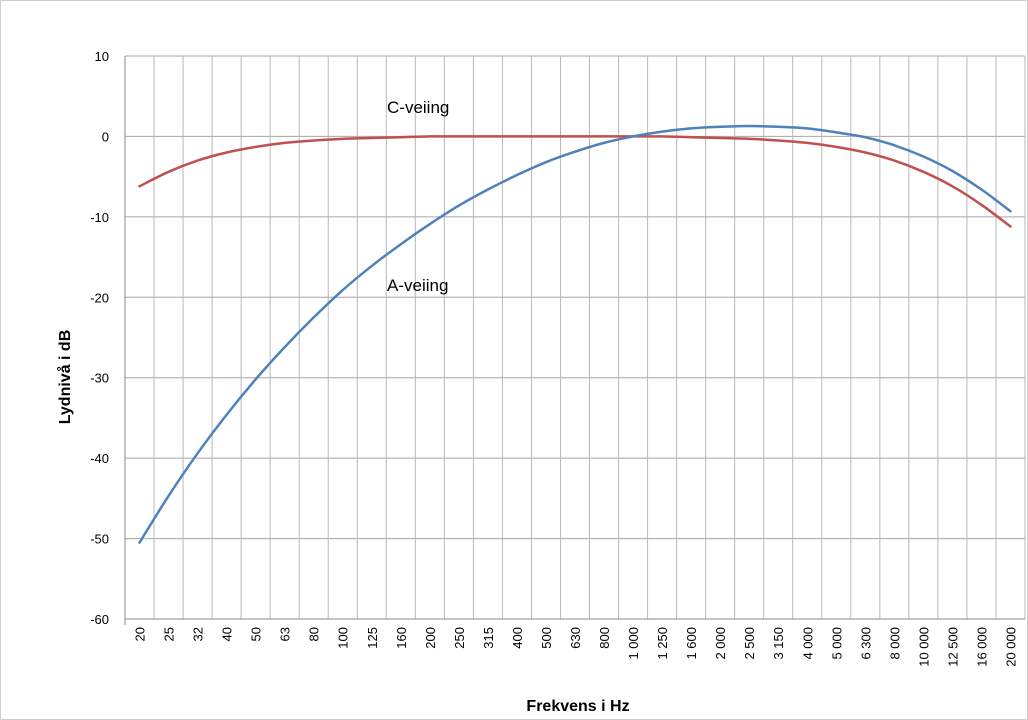  What do you see at coordinates (372, 638) in the screenshot?
I see `x-tick-label: 125` at bounding box center [372, 638].